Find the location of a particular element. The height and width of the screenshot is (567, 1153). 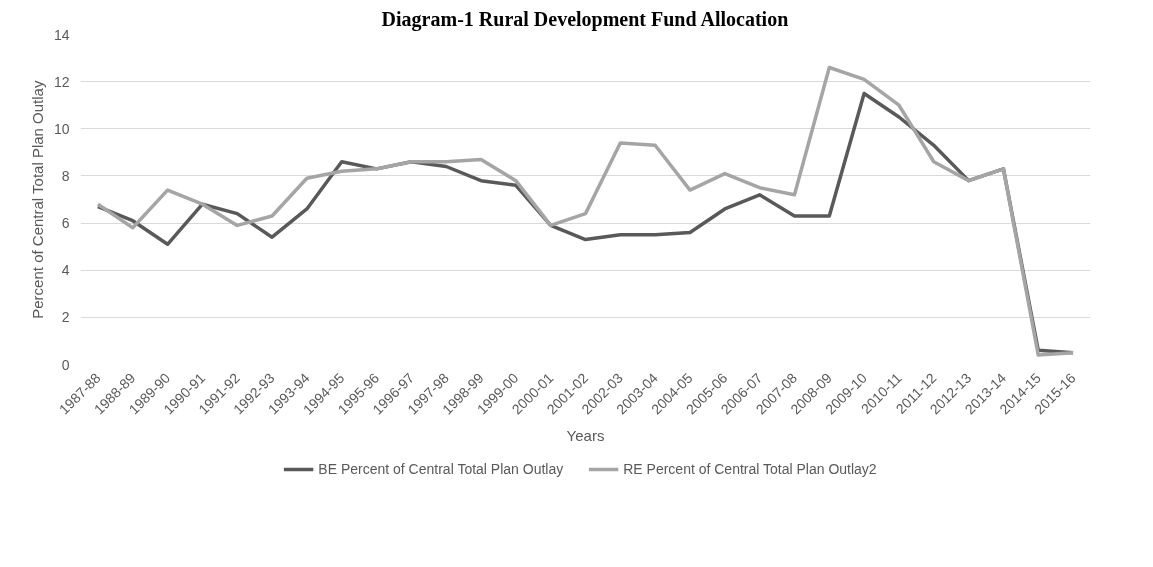

y-tick-label: 2 is located at coordinates (65, 317).